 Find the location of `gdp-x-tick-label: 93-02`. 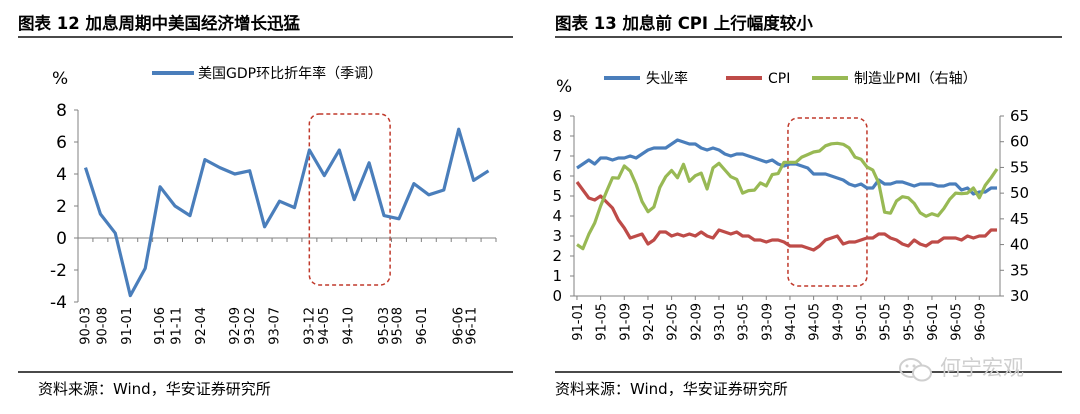

gdp-x-tick-label: 93-02 is located at coordinates (250, 326).